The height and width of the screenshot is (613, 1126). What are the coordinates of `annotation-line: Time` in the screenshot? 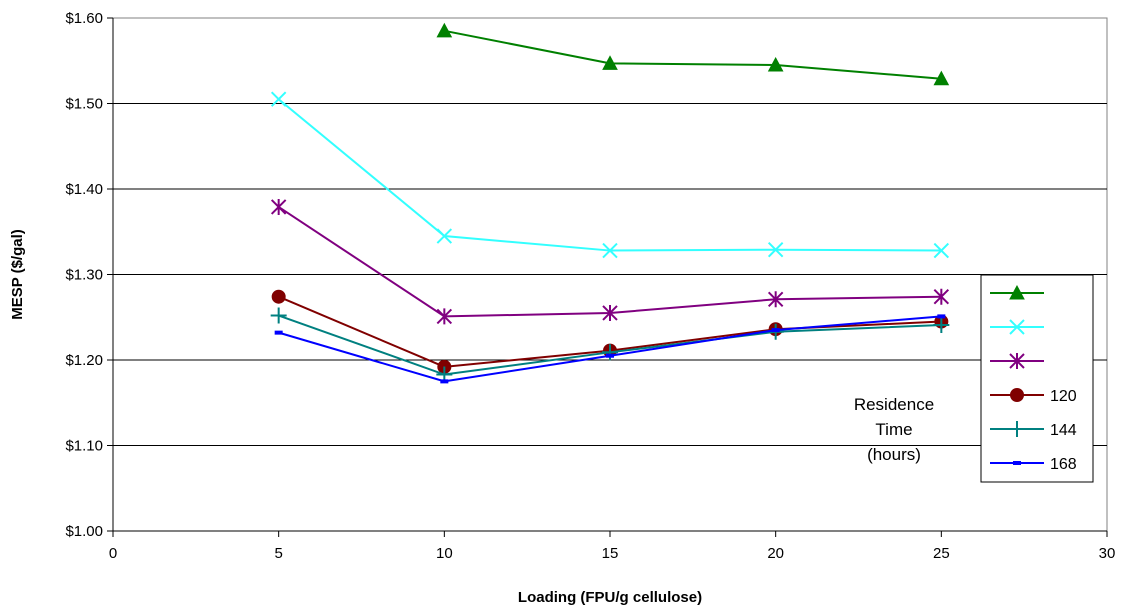 It's located at (893, 429).